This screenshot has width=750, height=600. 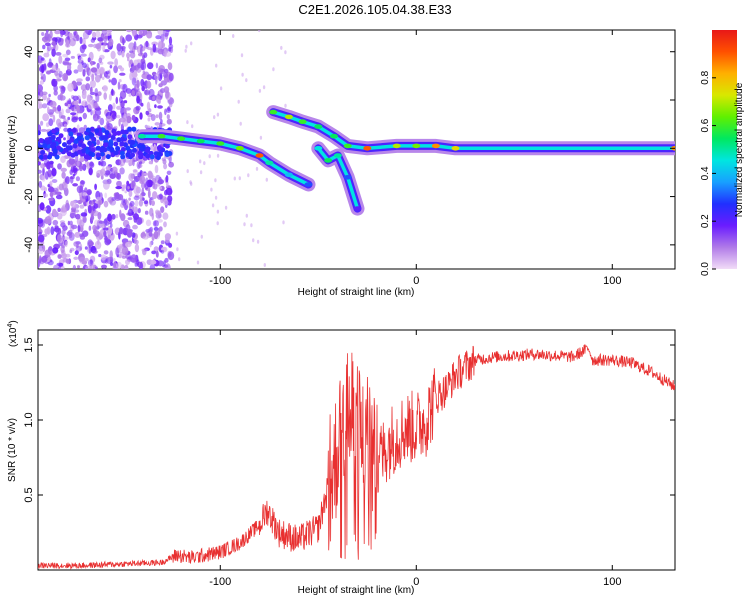 I want to click on colorbar-tick-label: 0.8, so click(x=705, y=77).